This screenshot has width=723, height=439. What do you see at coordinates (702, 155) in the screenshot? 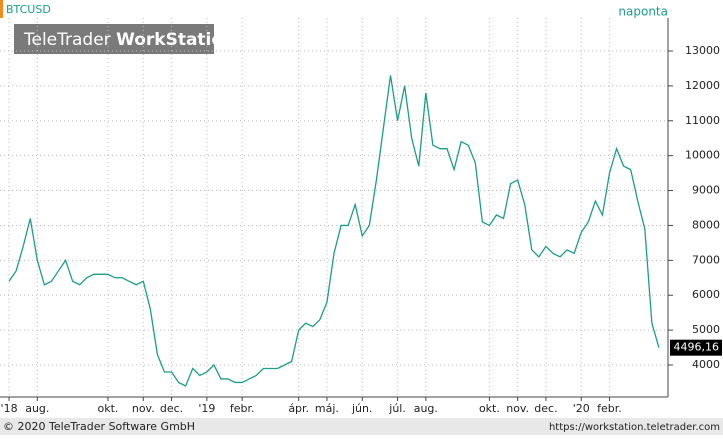
I see `y-tick-label: 10000` at bounding box center [702, 155].